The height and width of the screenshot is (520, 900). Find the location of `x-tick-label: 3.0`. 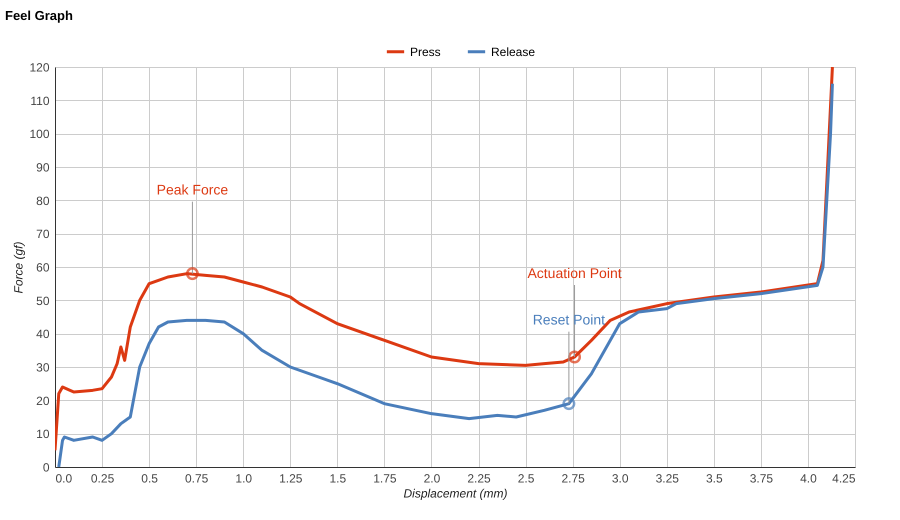

x-tick-label: 3.0 is located at coordinates (620, 479).